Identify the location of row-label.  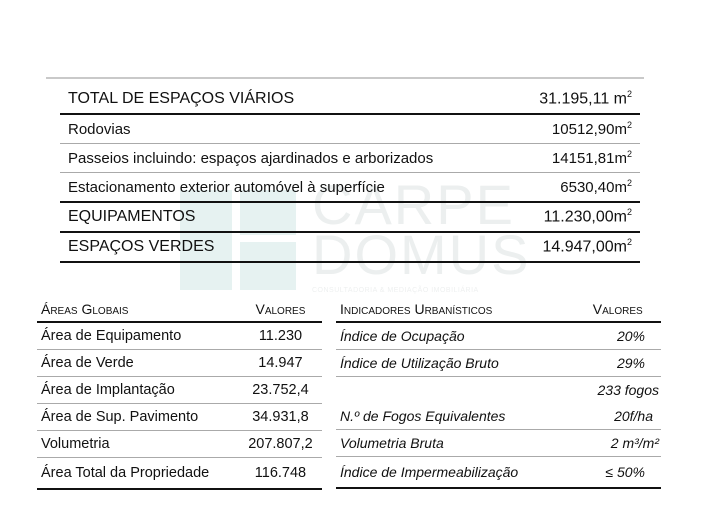
(455, 390).